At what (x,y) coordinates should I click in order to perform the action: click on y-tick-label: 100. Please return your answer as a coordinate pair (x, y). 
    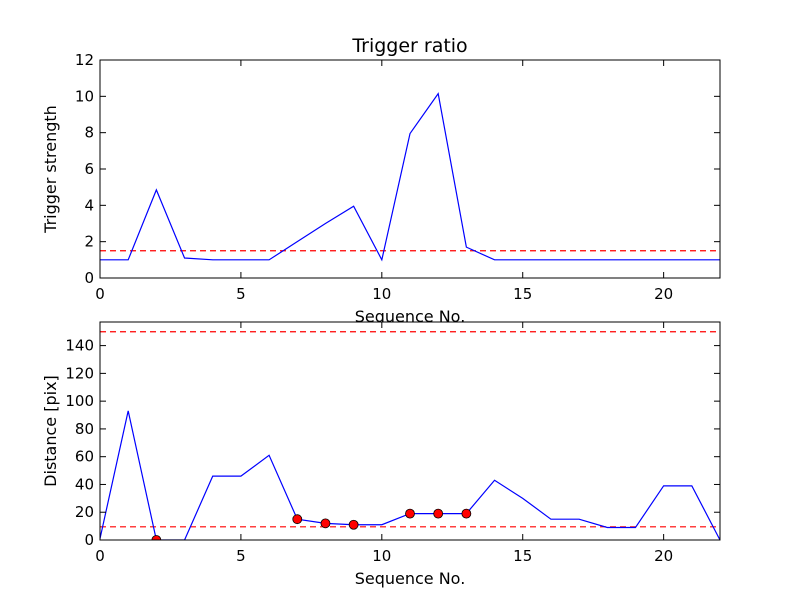
    Looking at the image, I should click on (79, 401).